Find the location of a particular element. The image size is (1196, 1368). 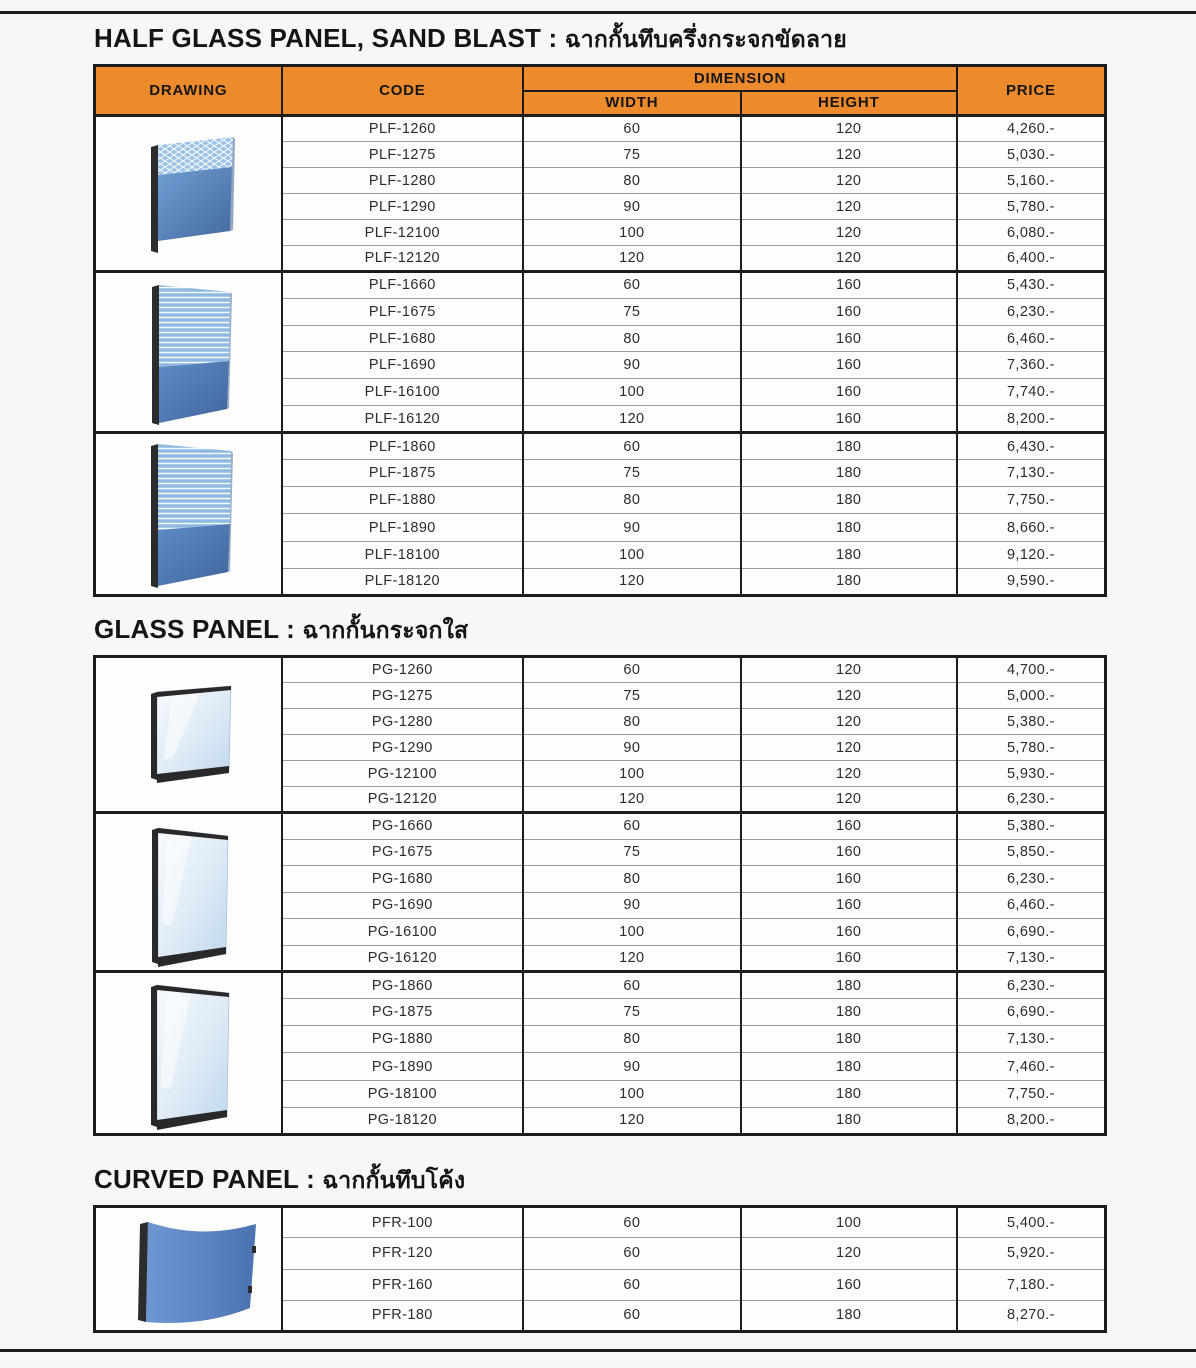

price-cell: 5,780.- is located at coordinates (1030, 747).